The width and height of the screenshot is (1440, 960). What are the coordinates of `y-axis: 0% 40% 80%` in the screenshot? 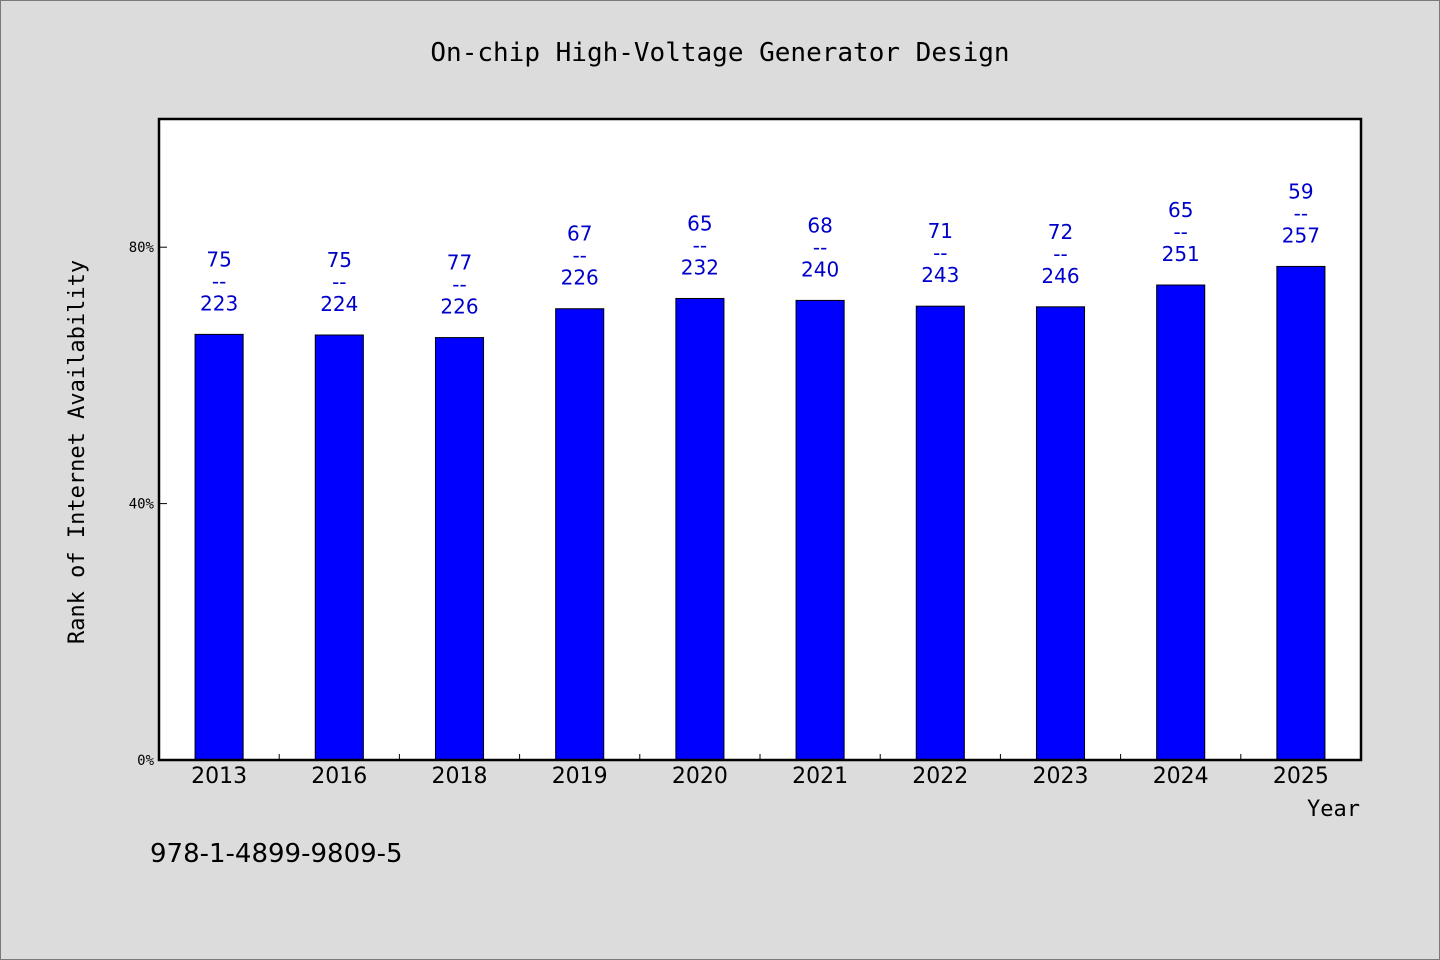 It's located at (148, 504).